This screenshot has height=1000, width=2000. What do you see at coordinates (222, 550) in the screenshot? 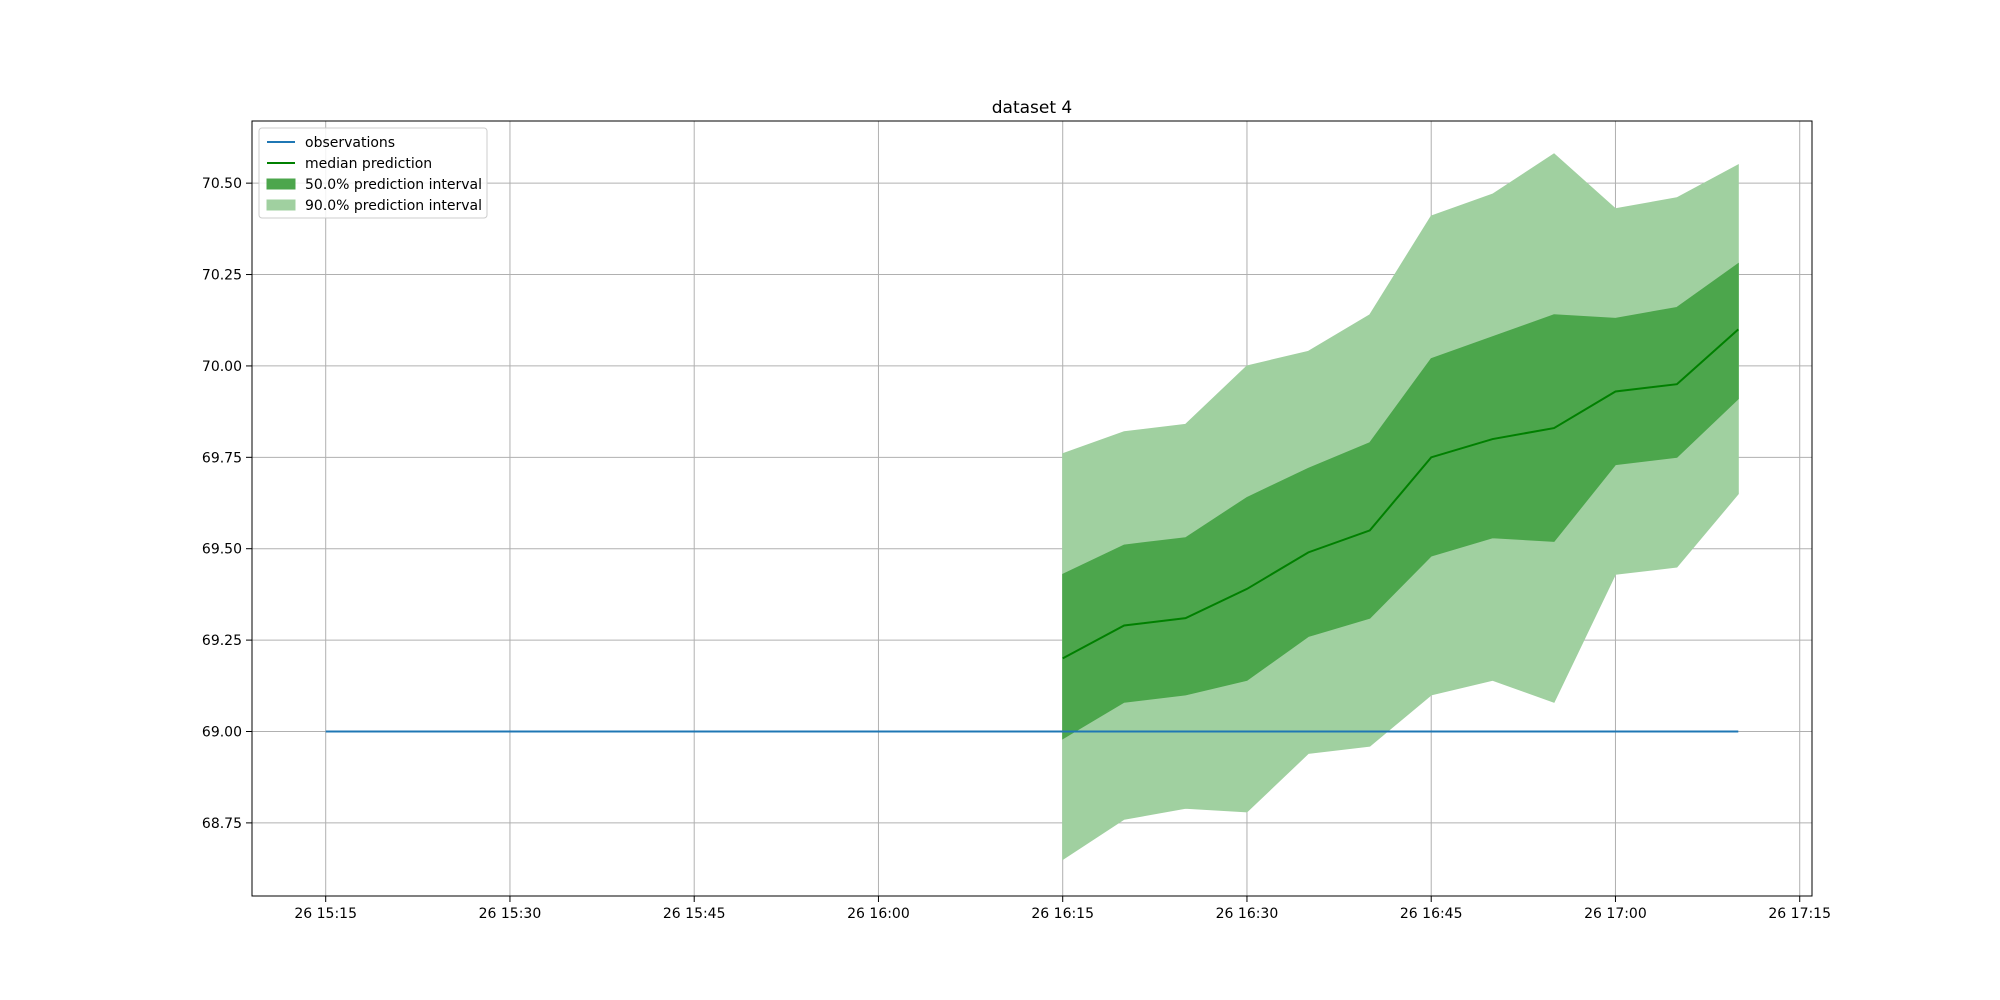
I see `y-tick-label: 69.50` at bounding box center [222, 550].